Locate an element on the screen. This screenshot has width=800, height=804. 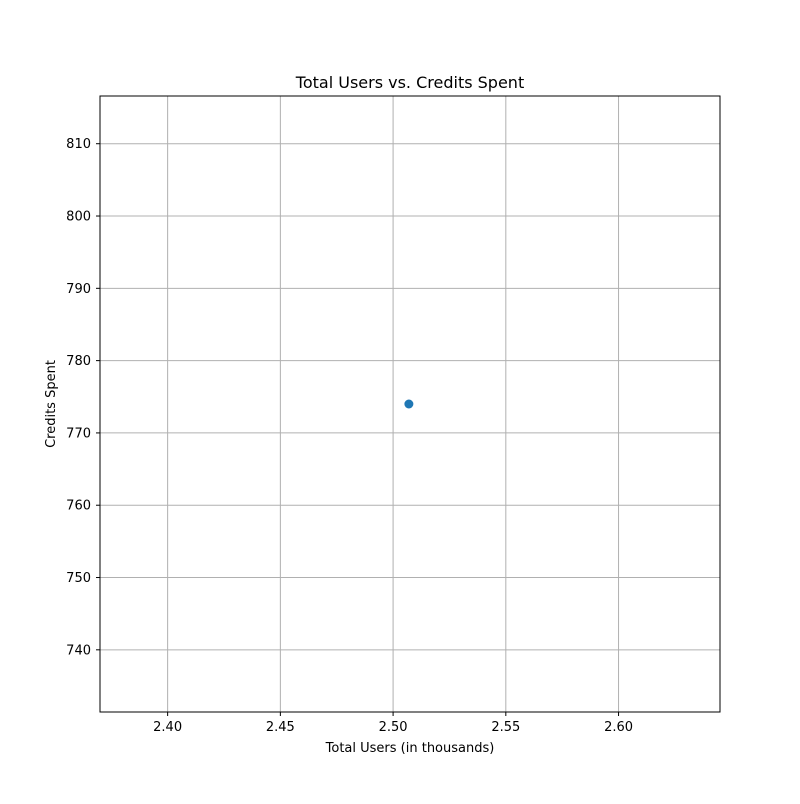
y-axis: 740 750 760 770 780 790 800 810 is located at coordinates (83, 397).